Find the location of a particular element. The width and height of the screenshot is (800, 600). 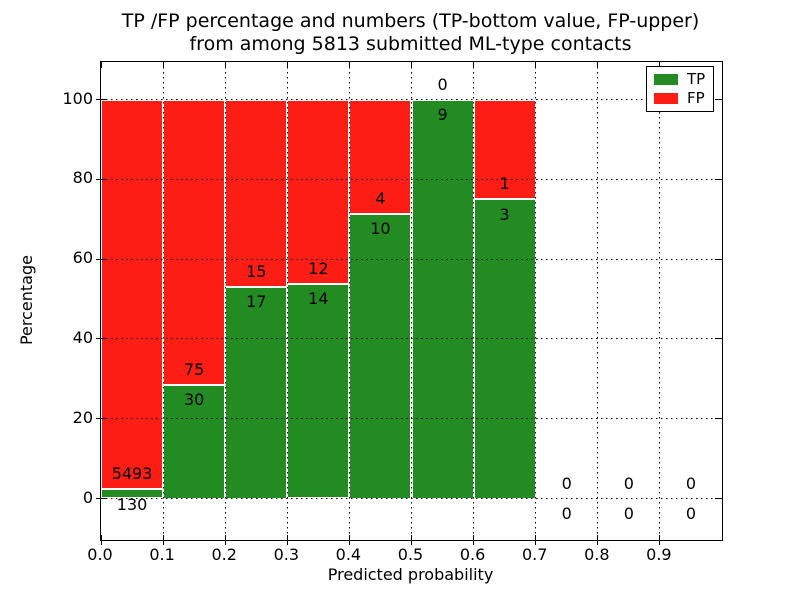

tp-count-label-0.9-1.0: 0 is located at coordinates (691, 513).